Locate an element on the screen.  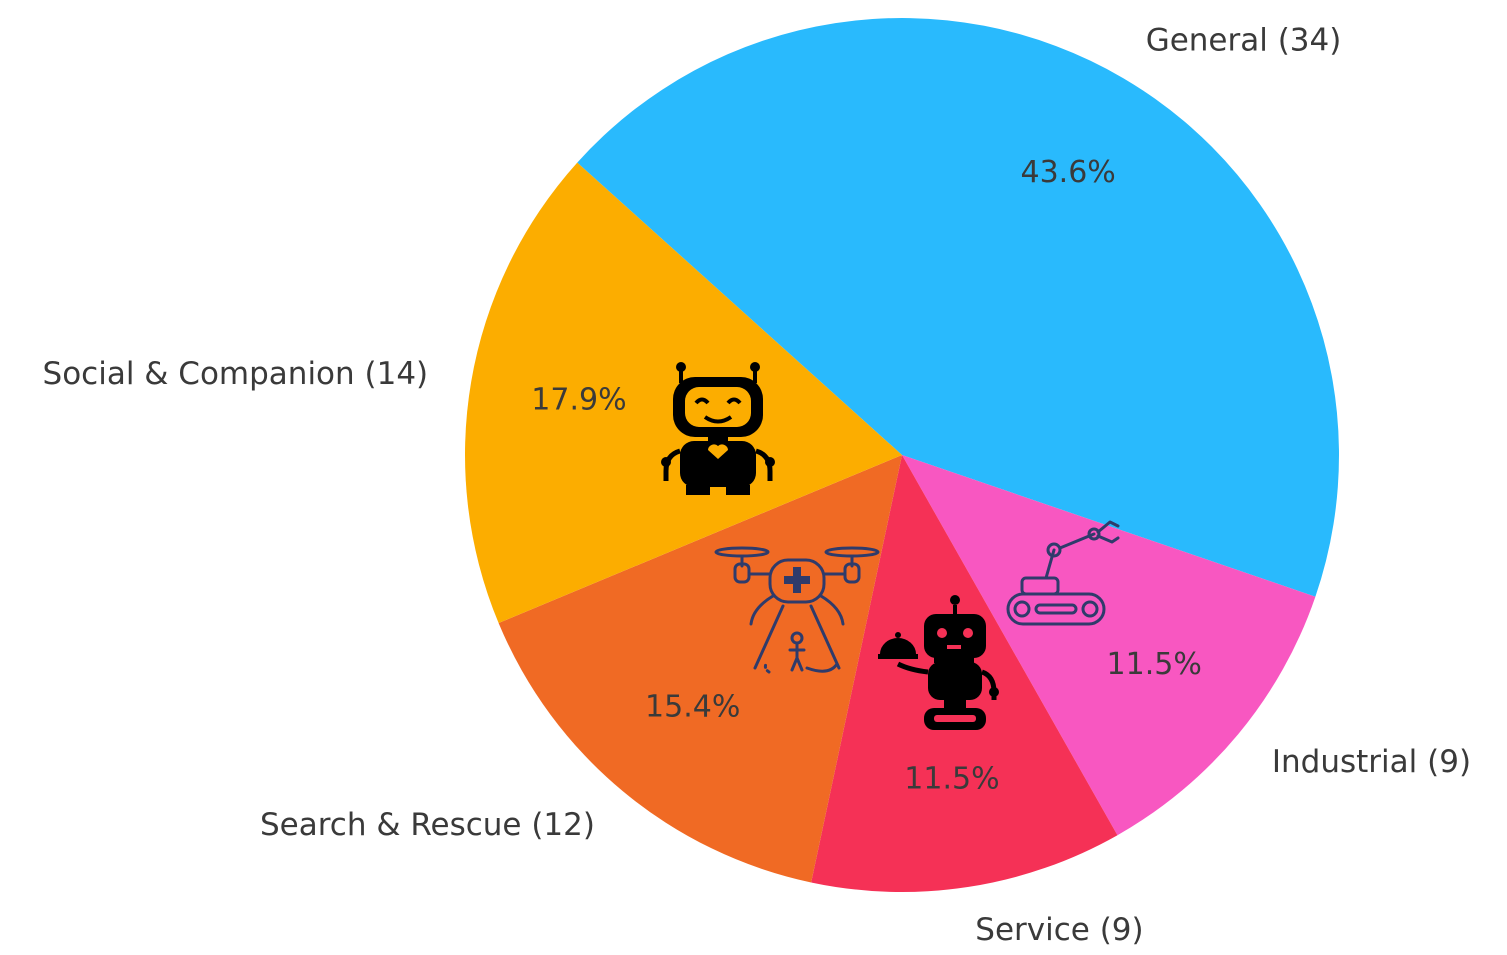
category-label-social-and-companion: Social & Companion (14) is located at coordinates (236, 374).